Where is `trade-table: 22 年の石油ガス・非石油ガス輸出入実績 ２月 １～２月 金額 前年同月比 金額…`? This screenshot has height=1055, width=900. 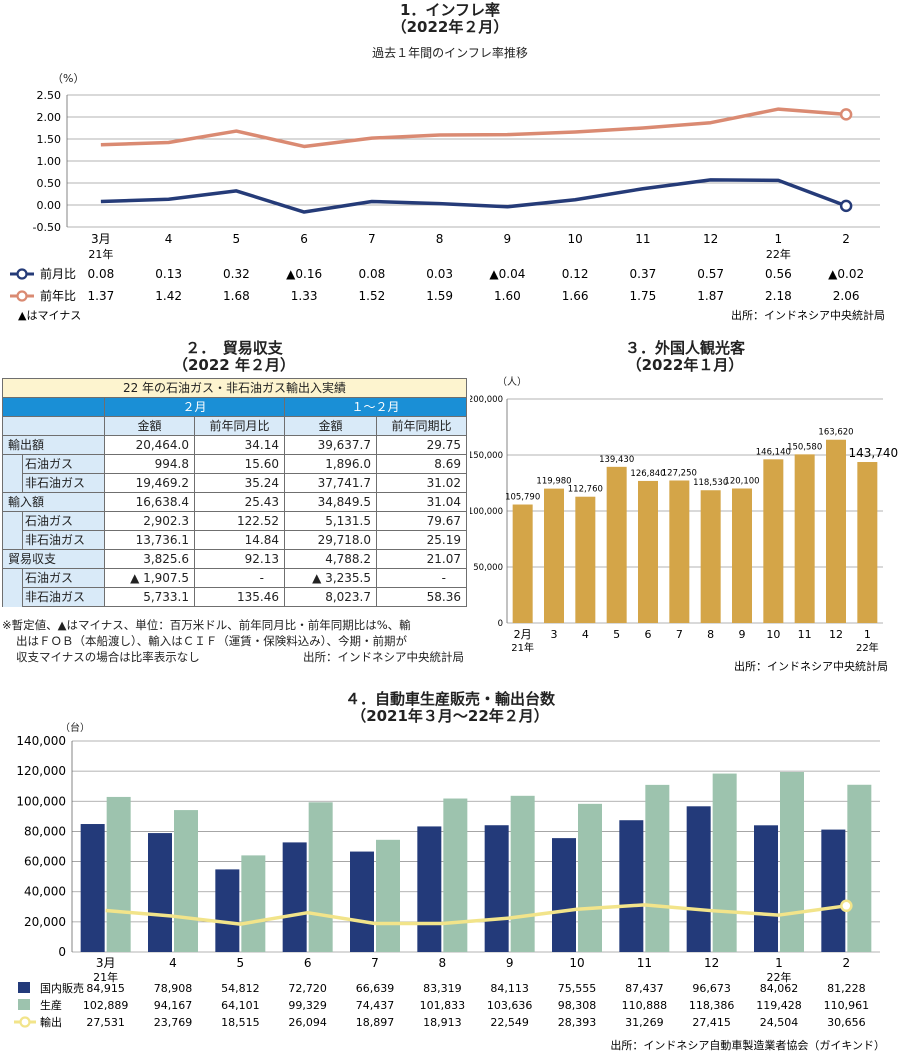 trade-table: 22 年の石油ガス・非石油ガス輸出入実績 ２月 １～２月 金額 前年同月比 金額… is located at coordinates (234, 492).